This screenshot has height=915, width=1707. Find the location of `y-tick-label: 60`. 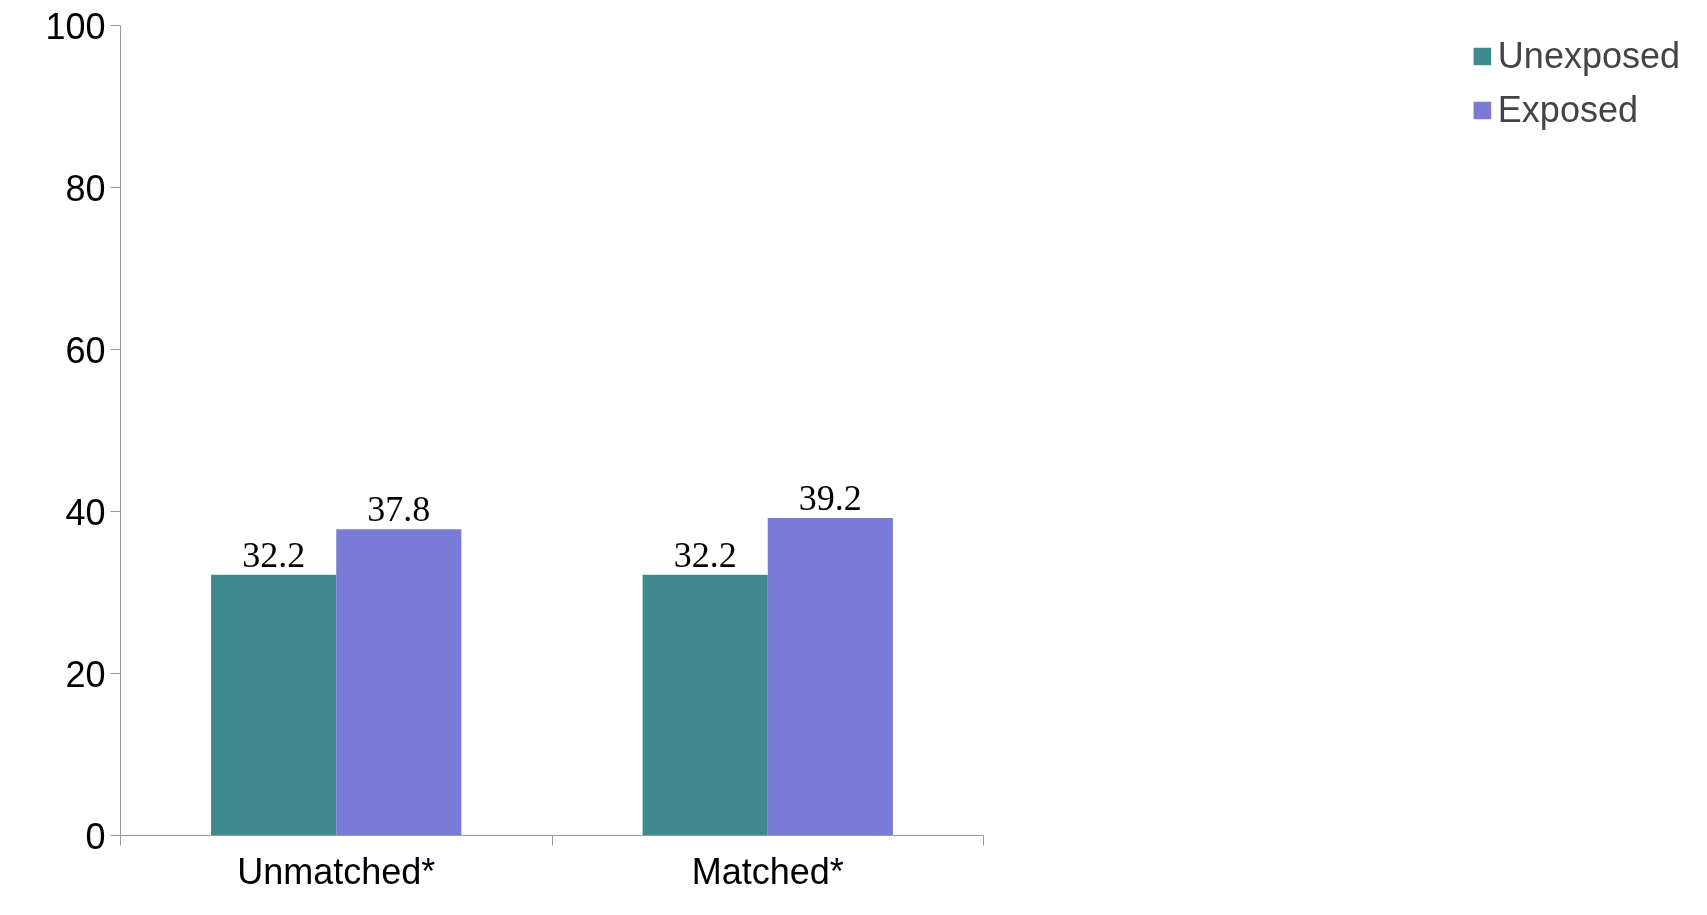

y-tick-label: 60 is located at coordinates (85, 350).